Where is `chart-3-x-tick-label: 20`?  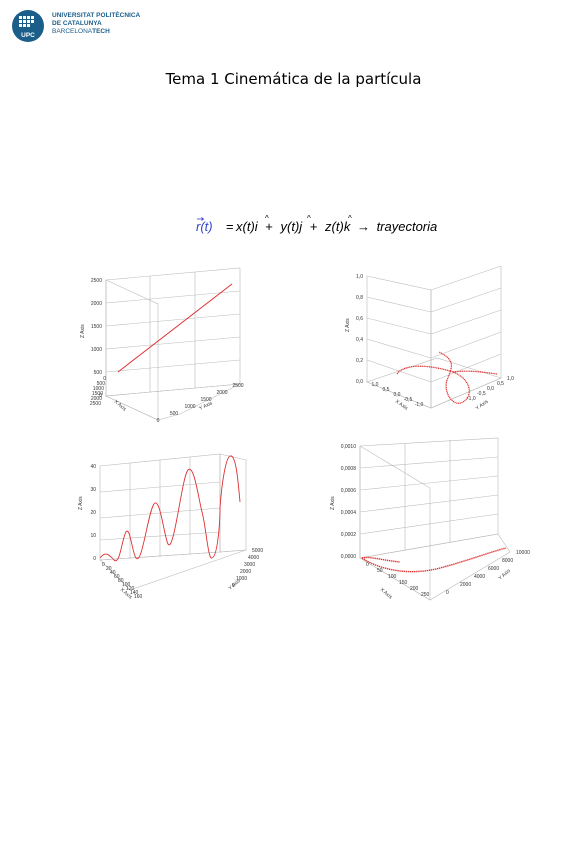 chart-3-x-tick-label: 20 is located at coordinates (109, 569).